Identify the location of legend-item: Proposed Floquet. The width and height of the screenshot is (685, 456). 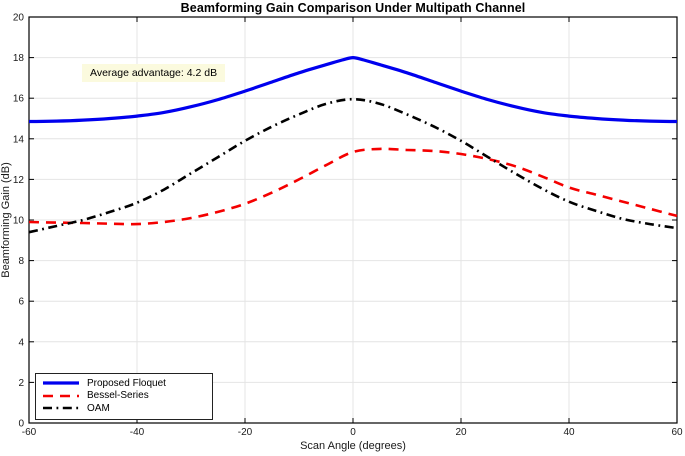
(124, 383).